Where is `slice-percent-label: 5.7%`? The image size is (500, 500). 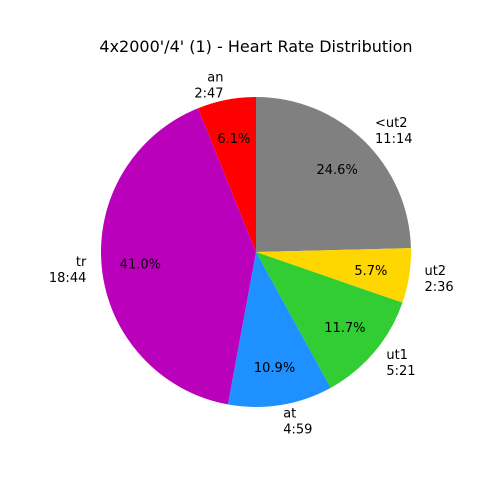
slice-percent-label: 5.7% is located at coordinates (370, 271).